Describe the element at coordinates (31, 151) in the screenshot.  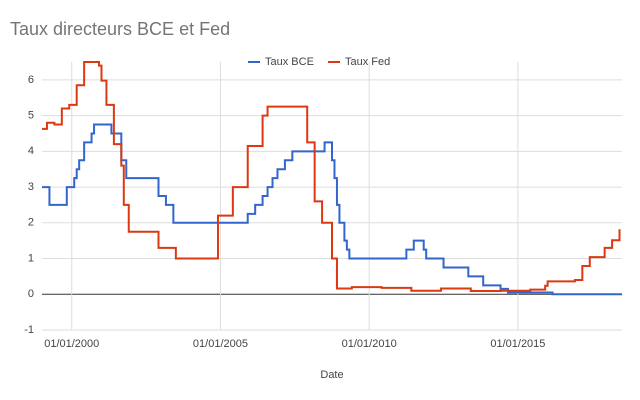
I see `y-tick-label: 4` at that location.